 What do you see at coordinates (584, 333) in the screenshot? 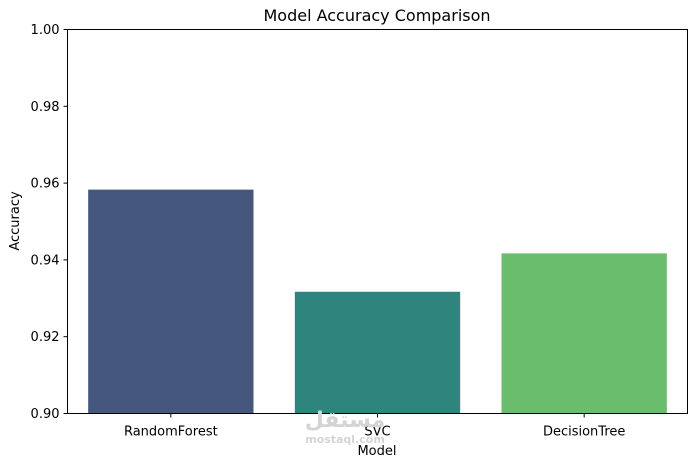
I see `bar-decisiontree` at bounding box center [584, 333].